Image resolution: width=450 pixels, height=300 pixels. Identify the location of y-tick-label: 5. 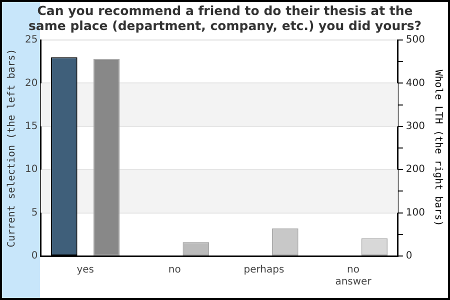
(34, 212).